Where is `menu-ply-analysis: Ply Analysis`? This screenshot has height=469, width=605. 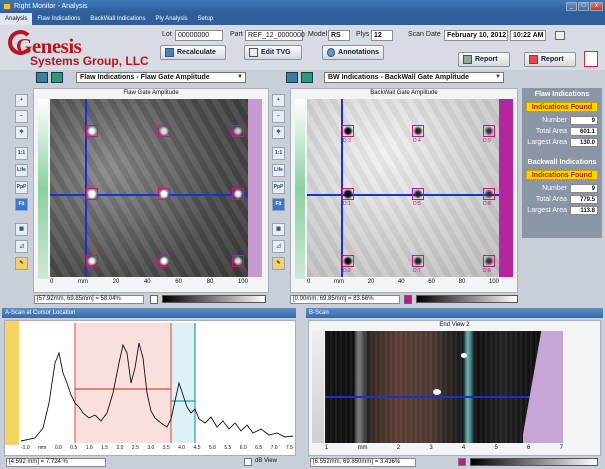 menu-ply-analysis: Ply Analysis is located at coordinates (171, 19).